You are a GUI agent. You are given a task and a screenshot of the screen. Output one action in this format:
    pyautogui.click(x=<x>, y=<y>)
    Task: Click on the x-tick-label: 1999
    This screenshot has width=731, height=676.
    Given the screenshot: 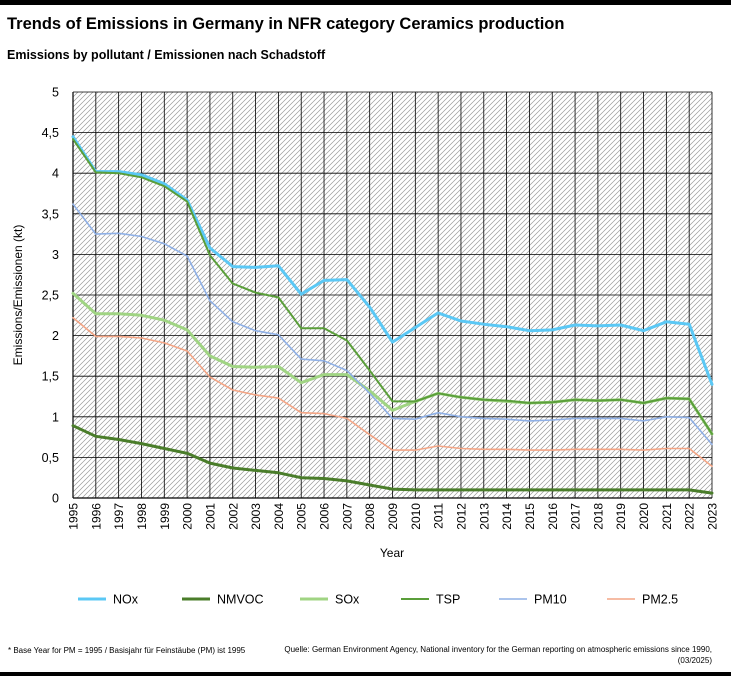 What is the action you would take?
    pyautogui.click(x=165, y=516)
    